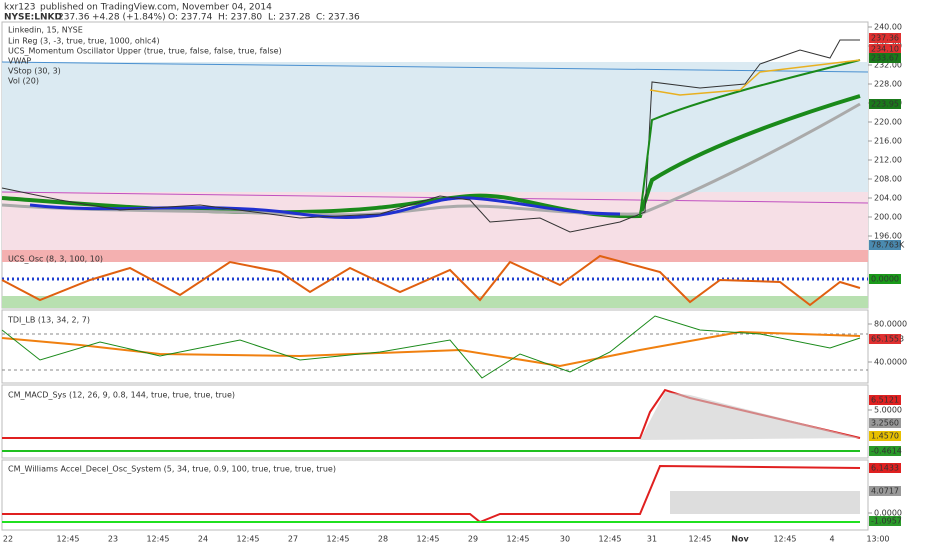  I want to click on tick-label: 0.0000, so click(888, 513).